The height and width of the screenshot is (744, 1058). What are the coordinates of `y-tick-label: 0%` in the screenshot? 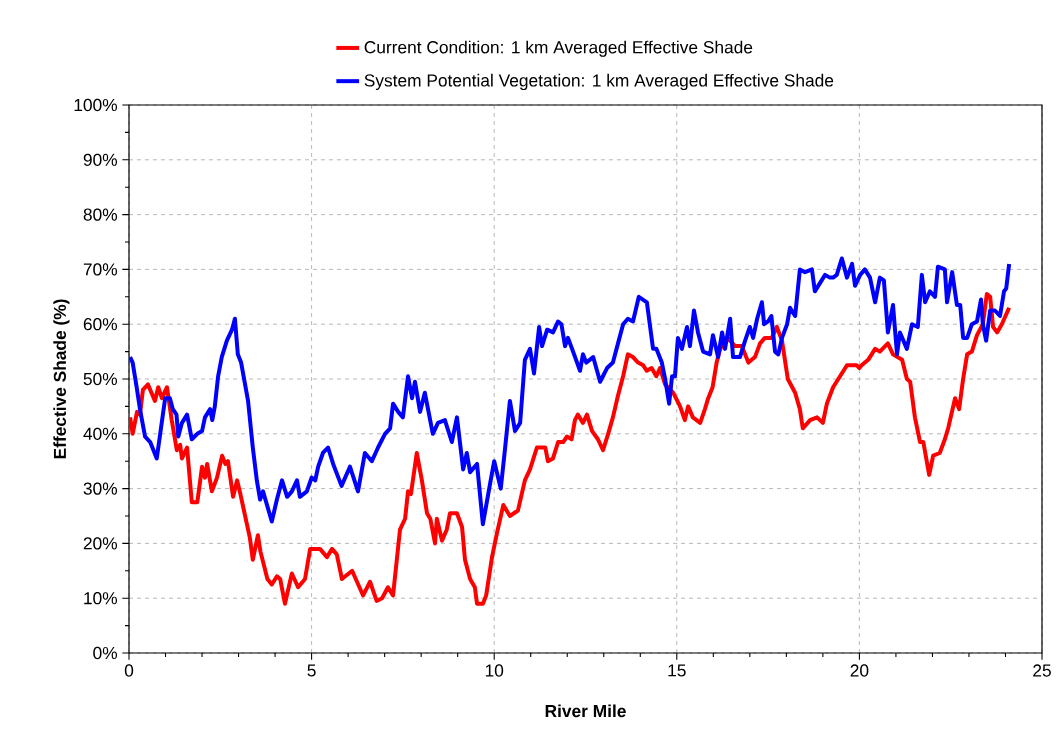 It's located at (105, 653).